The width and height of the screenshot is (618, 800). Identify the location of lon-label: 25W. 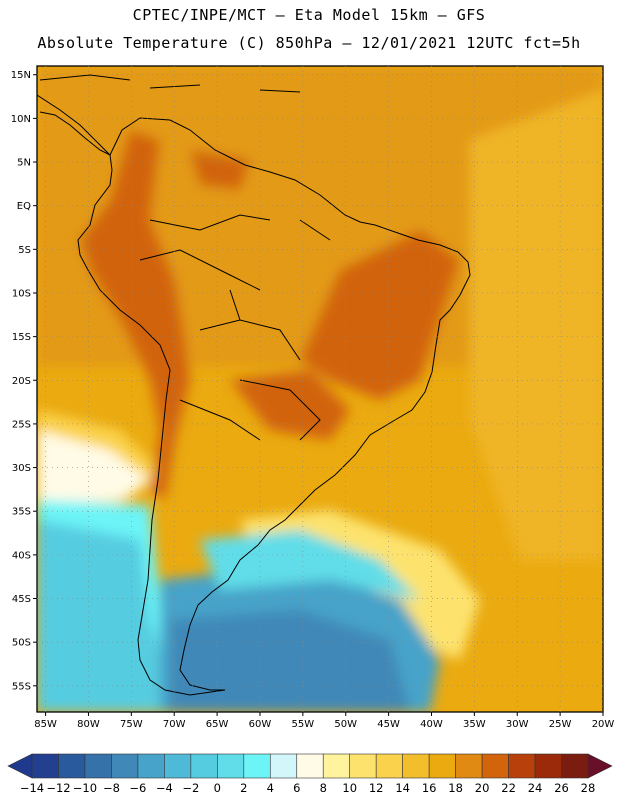
(560, 724).